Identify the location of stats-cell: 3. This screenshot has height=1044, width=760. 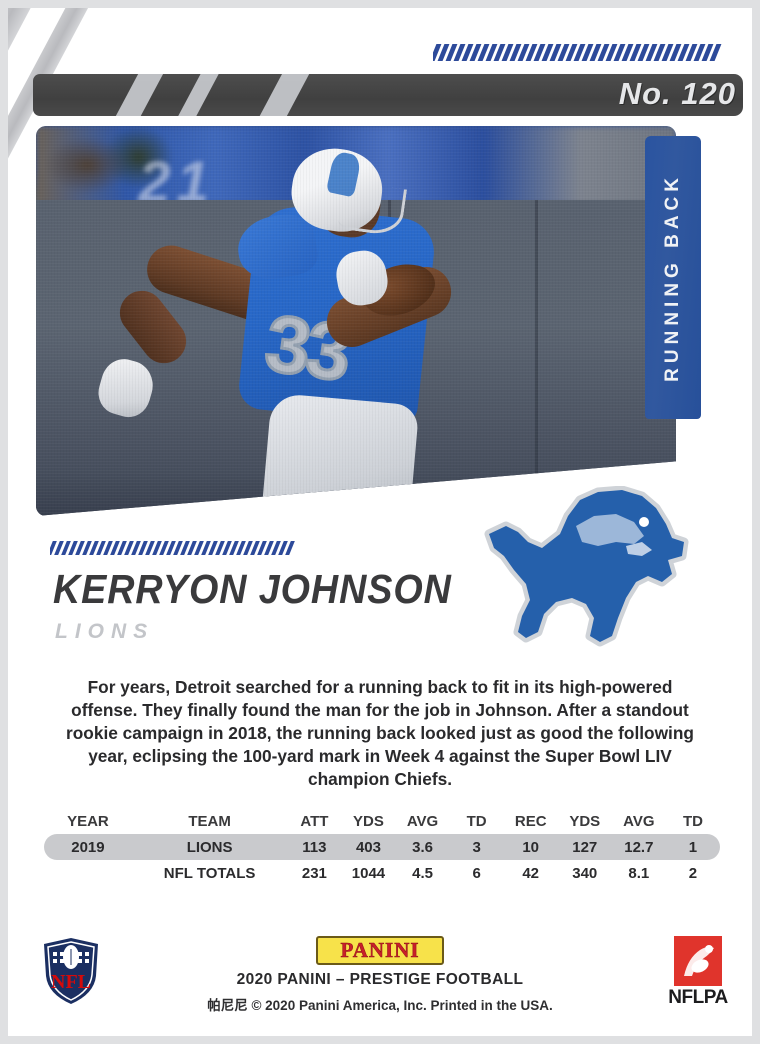
(476, 847).